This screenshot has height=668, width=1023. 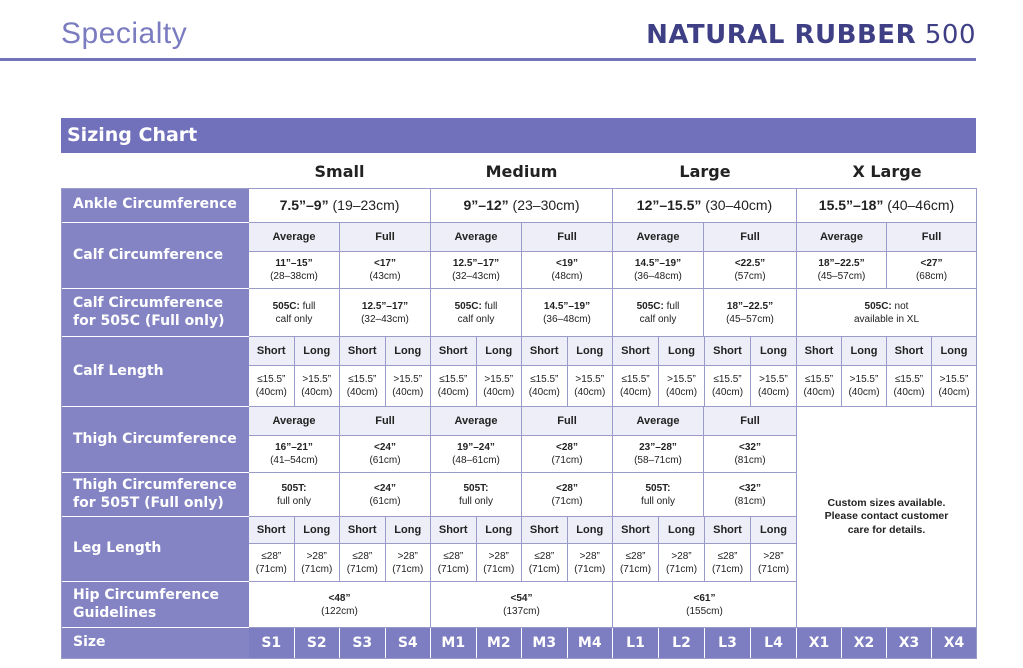 What do you see at coordinates (750, 454) in the screenshot?
I see `thigh-value: <32” (81cm)` at bounding box center [750, 454].